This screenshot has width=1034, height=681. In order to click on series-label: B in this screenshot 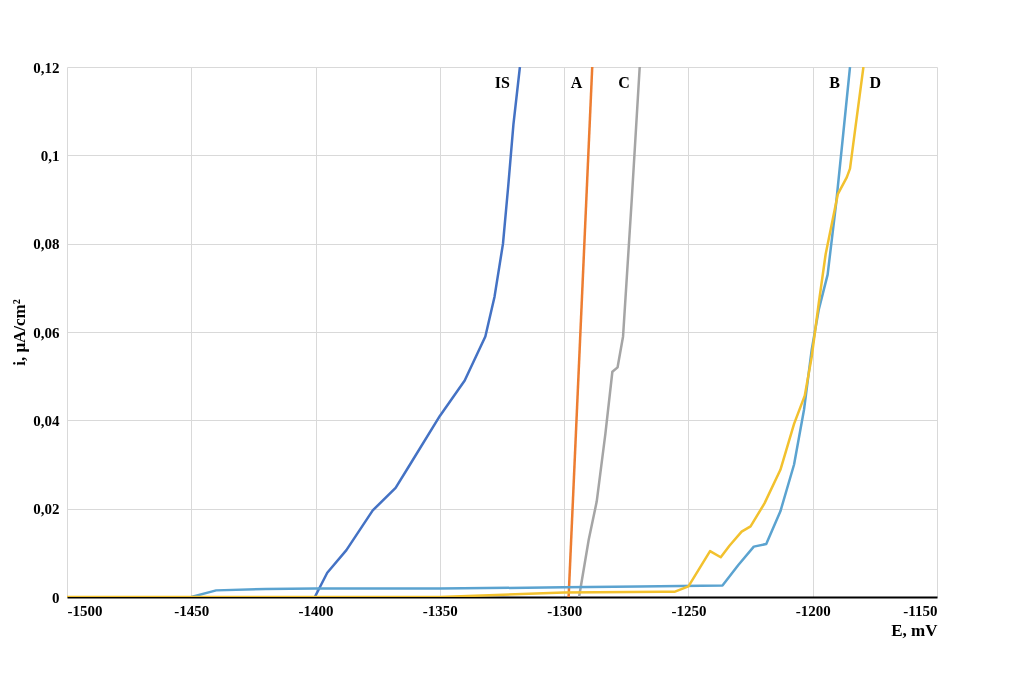, I will do `click(835, 82)`.